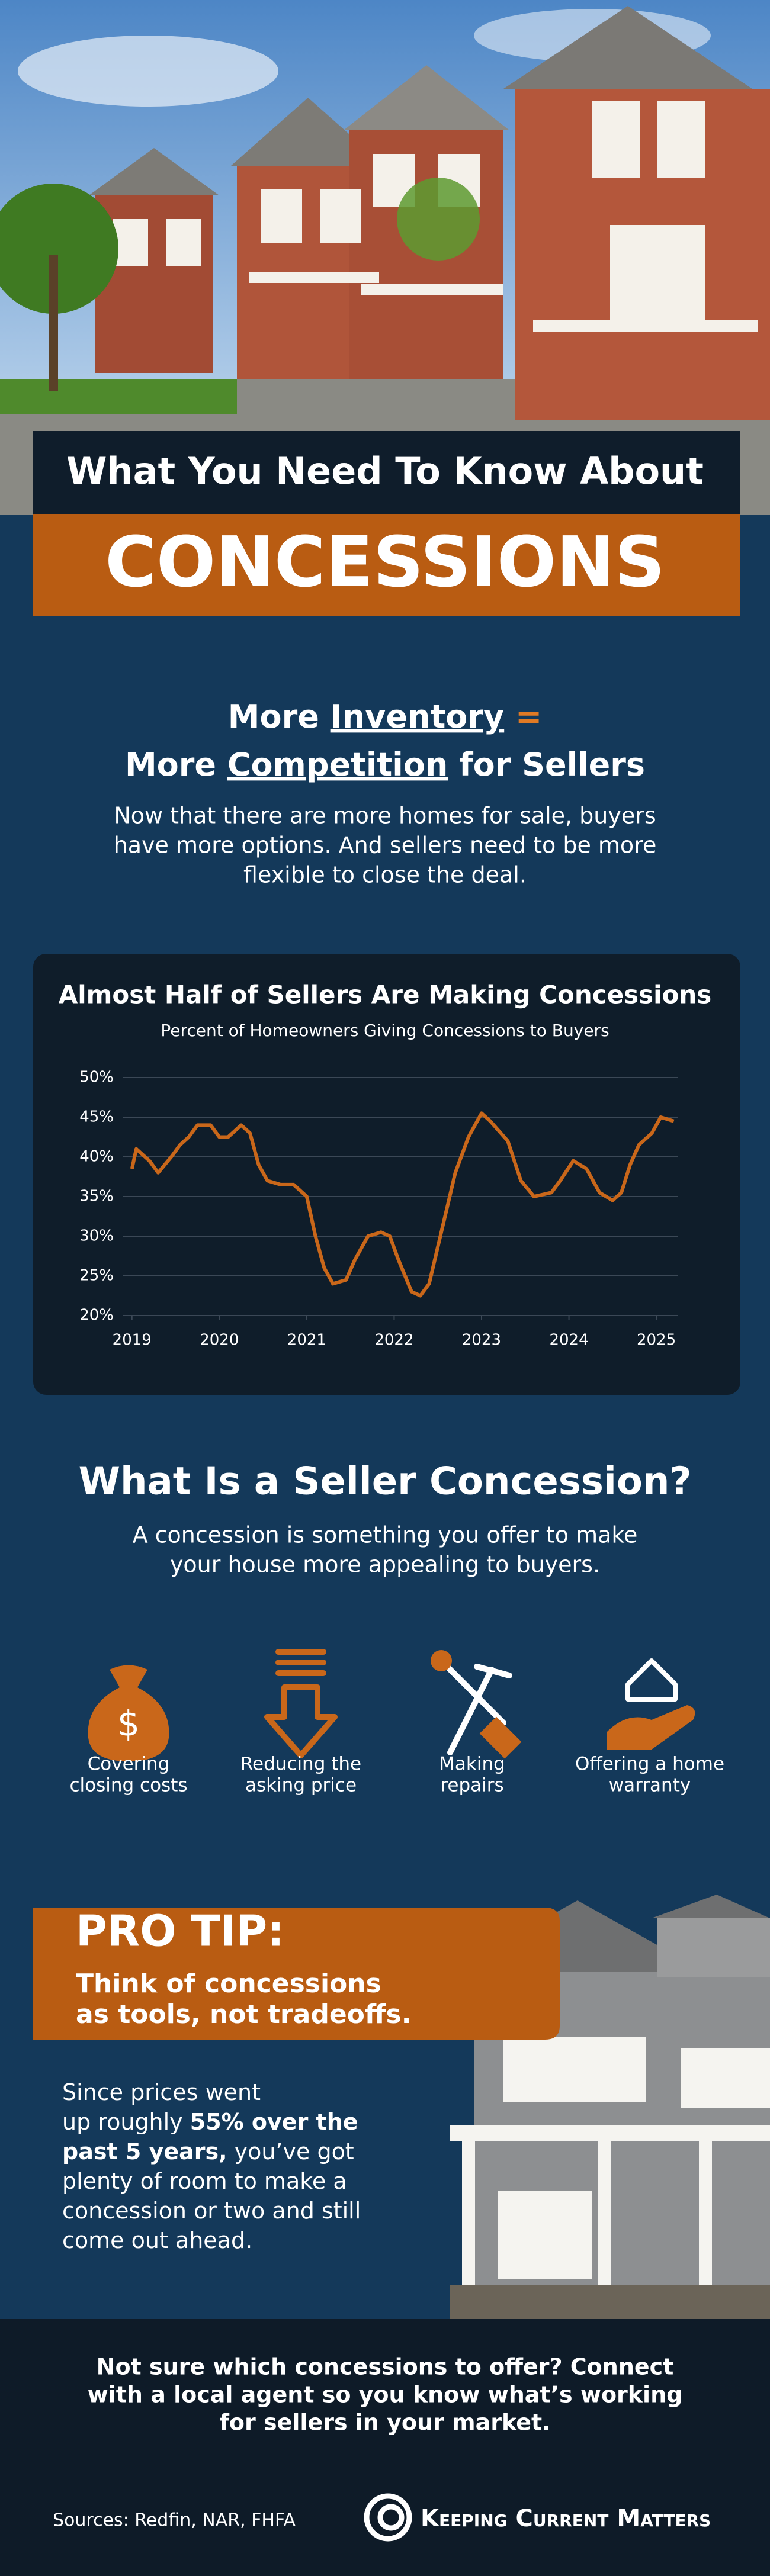 Image resolution: width=770 pixels, height=2576 pixels. What do you see at coordinates (144, 2151) in the screenshot?
I see `text-segment: past 5 years,` at bounding box center [144, 2151].